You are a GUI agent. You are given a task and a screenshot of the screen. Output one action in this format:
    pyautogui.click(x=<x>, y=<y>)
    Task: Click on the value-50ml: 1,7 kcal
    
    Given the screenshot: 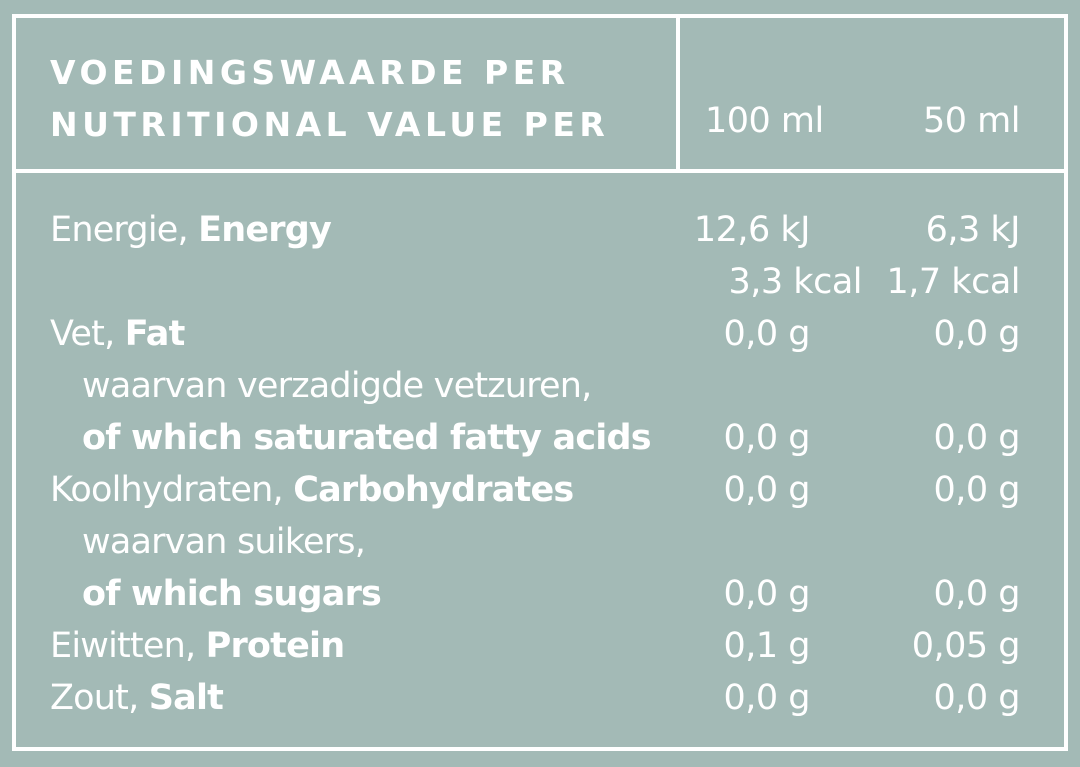 What is the action you would take?
    pyautogui.click(x=953, y=282)
    